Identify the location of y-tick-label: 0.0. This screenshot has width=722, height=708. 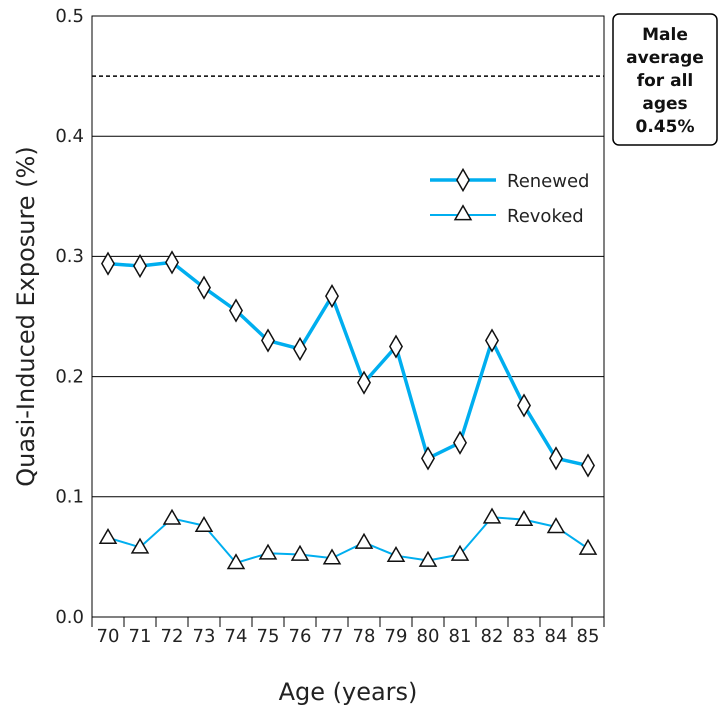
(69, 617).